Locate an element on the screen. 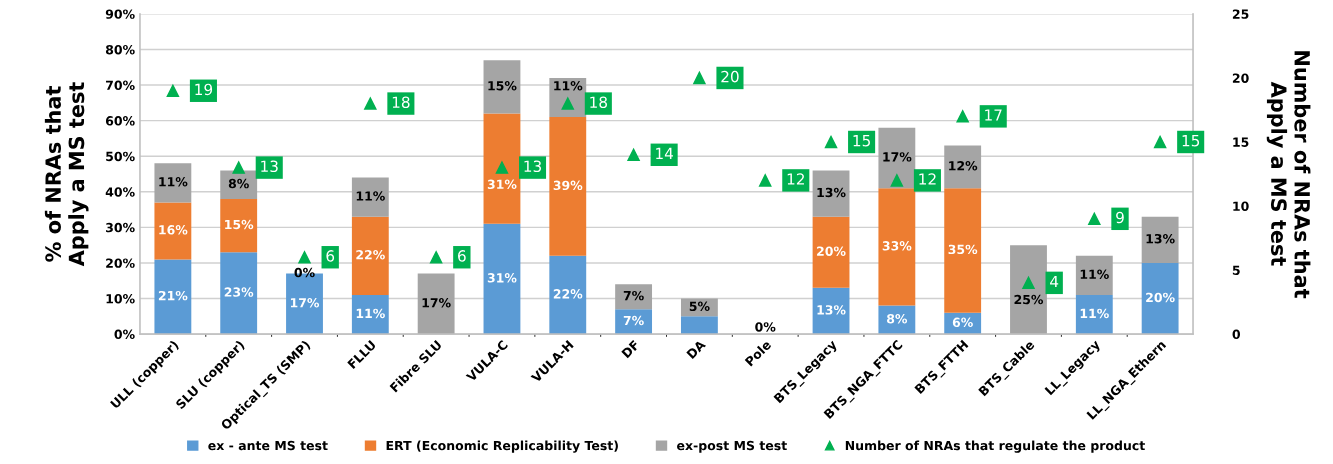 This screenshot has width=1333, height=464. data-label: 0% is located at coordinates (765, 327).